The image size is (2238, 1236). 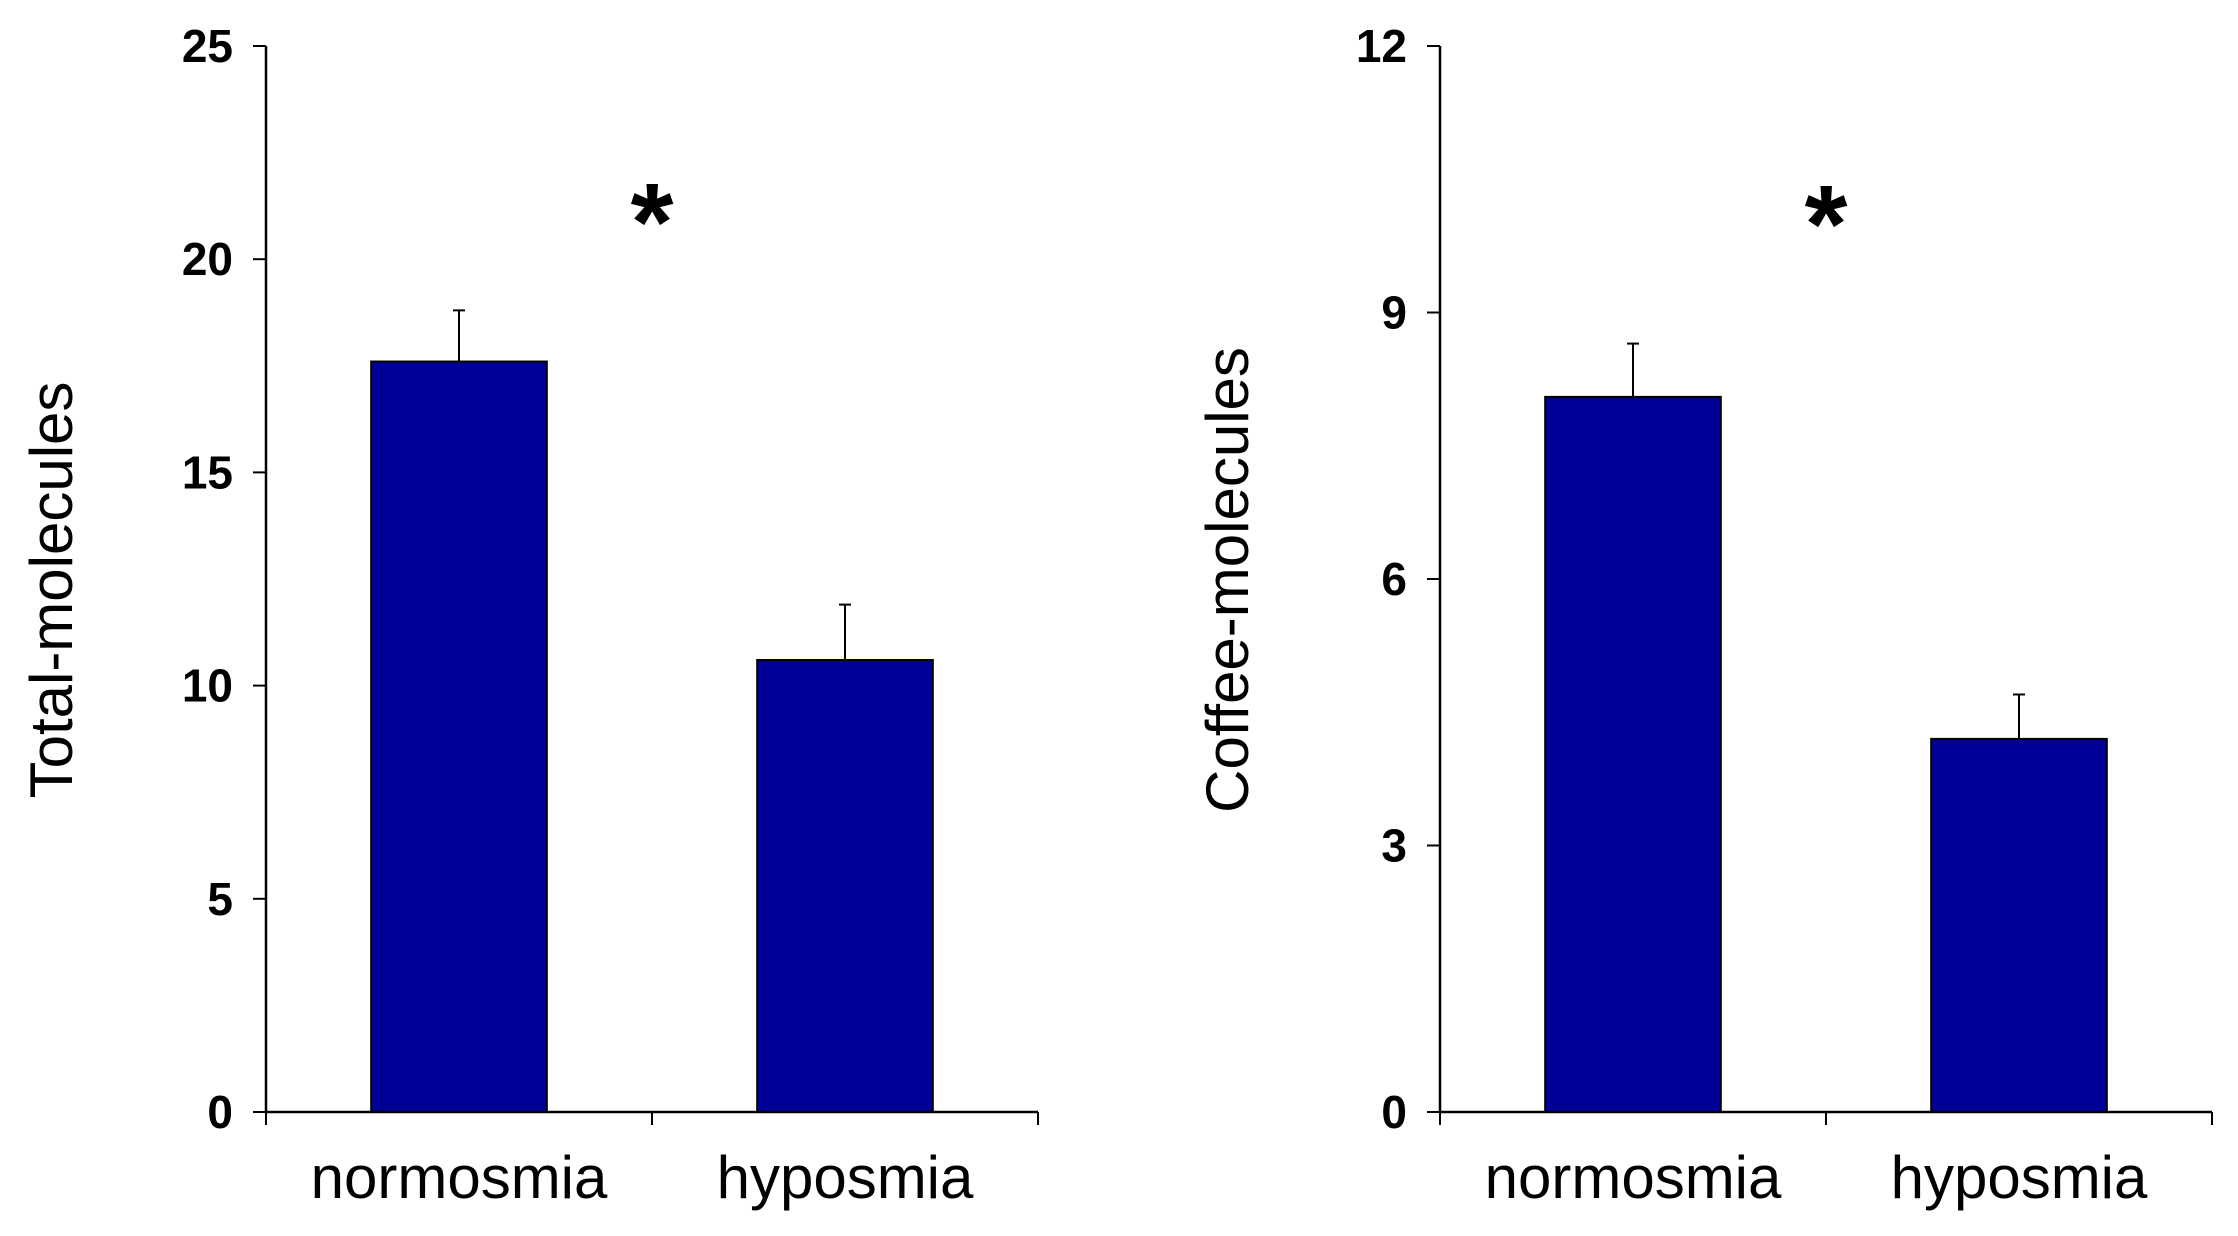 What do you see at coordinates (207, 259) in the screenshot?
I see `y-tick-label: 20` at bounding box center [207, 259].